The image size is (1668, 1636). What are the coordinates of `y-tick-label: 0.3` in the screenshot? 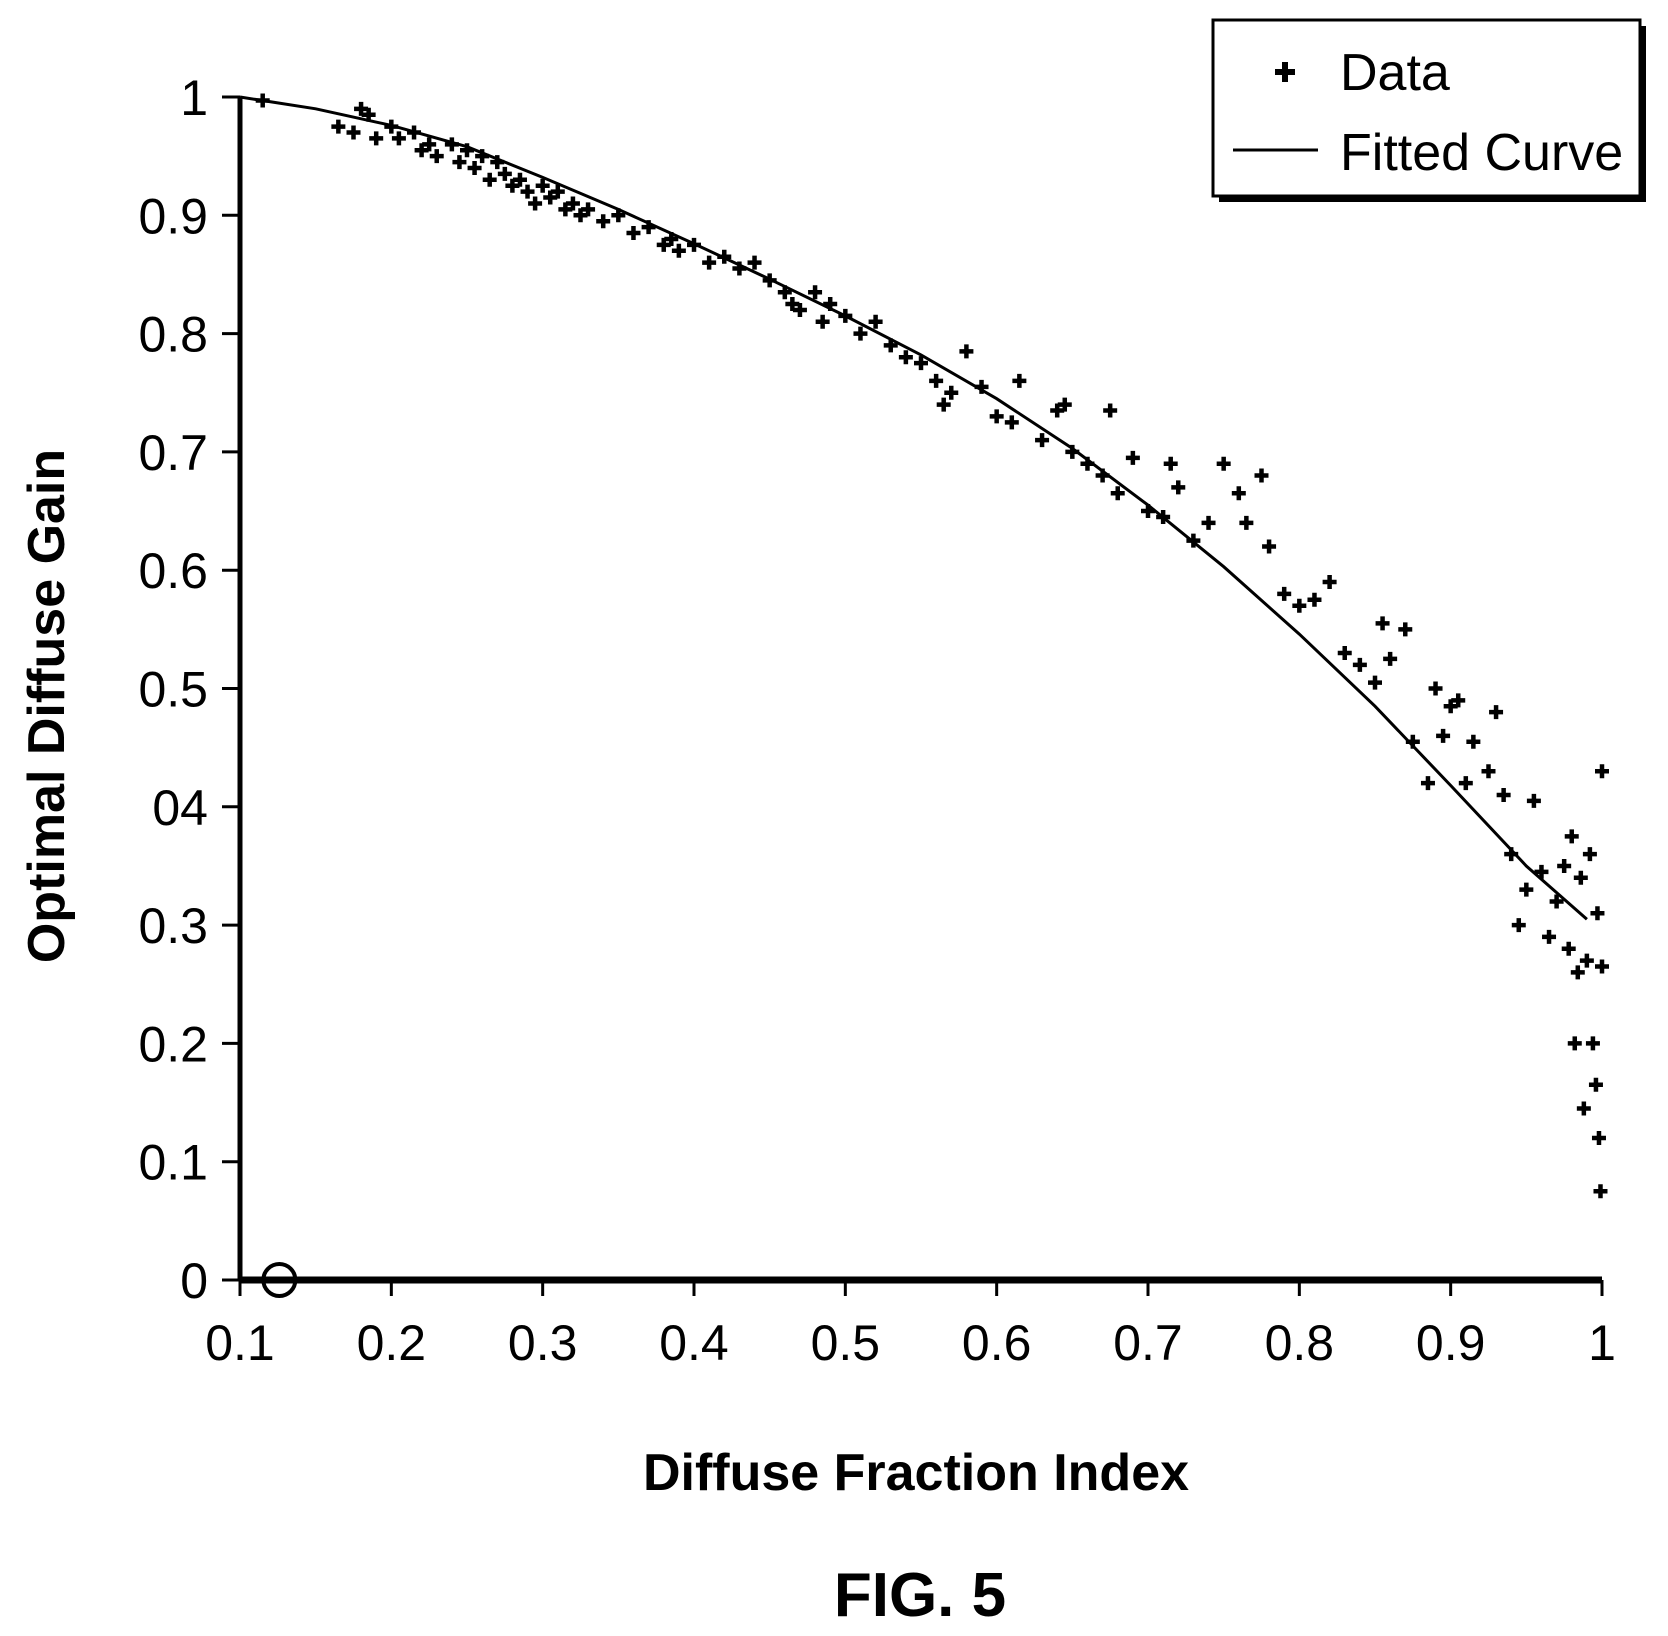 It's located at (173, 926).